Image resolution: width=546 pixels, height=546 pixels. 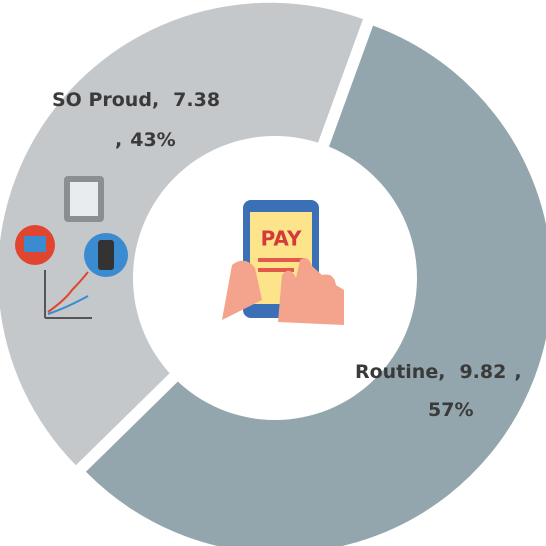 What do you see at coordinates (71, 247) in the screenshot?
I see `side-icons` at bounding box center [71, 247].